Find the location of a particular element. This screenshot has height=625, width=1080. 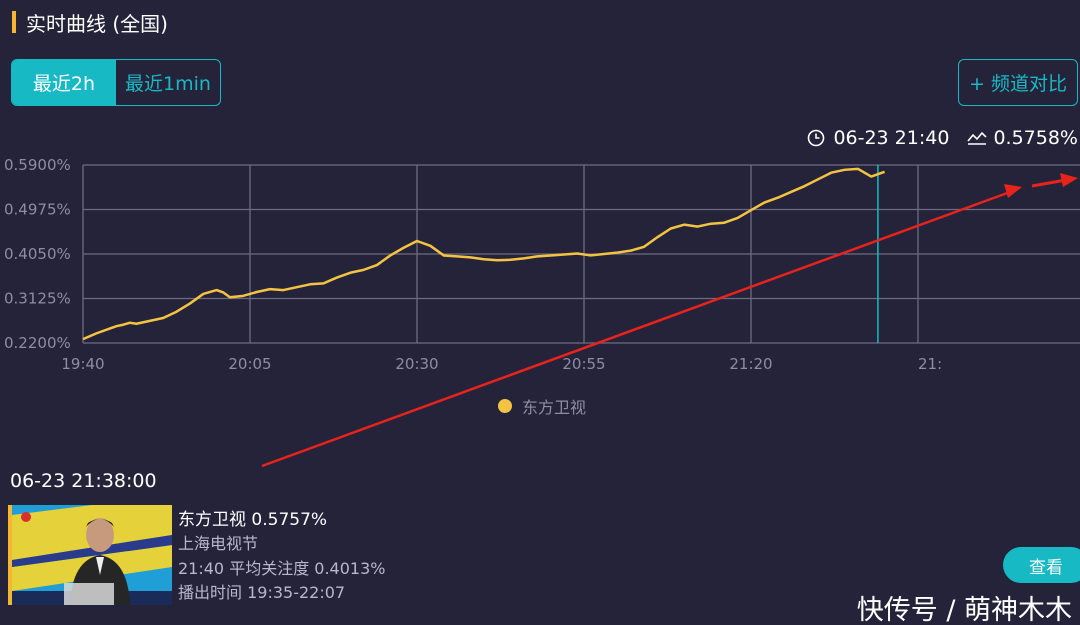

y-tick-label: 0.5900% is located at coordinates (37, 165).